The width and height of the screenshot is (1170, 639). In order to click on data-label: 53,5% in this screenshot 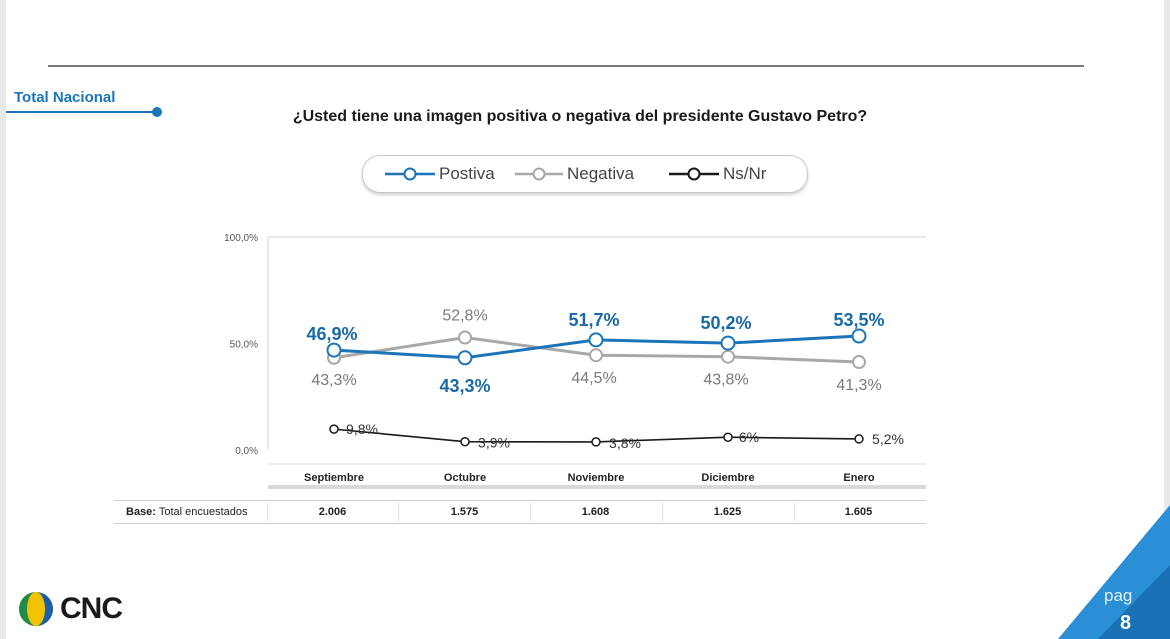, I will do `click(858, 320)`.